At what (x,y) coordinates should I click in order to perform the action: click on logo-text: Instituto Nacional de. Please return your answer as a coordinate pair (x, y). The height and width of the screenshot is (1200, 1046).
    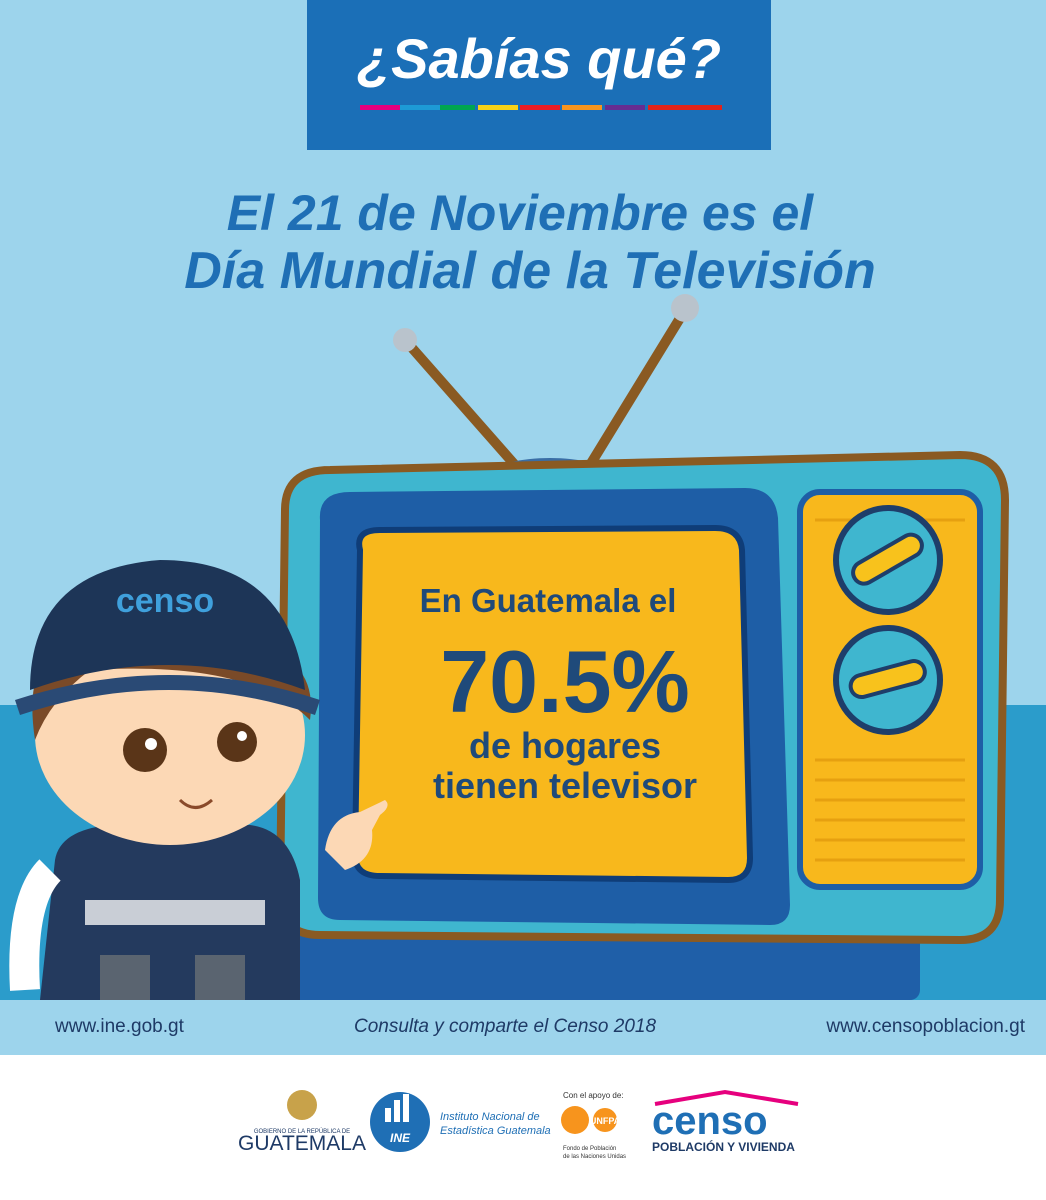
    Looking at the image, I should click on (490, 1117).